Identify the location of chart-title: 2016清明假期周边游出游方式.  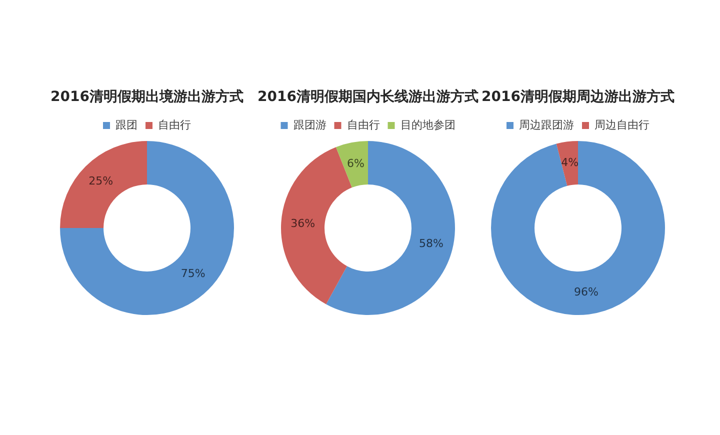
(578, 97).